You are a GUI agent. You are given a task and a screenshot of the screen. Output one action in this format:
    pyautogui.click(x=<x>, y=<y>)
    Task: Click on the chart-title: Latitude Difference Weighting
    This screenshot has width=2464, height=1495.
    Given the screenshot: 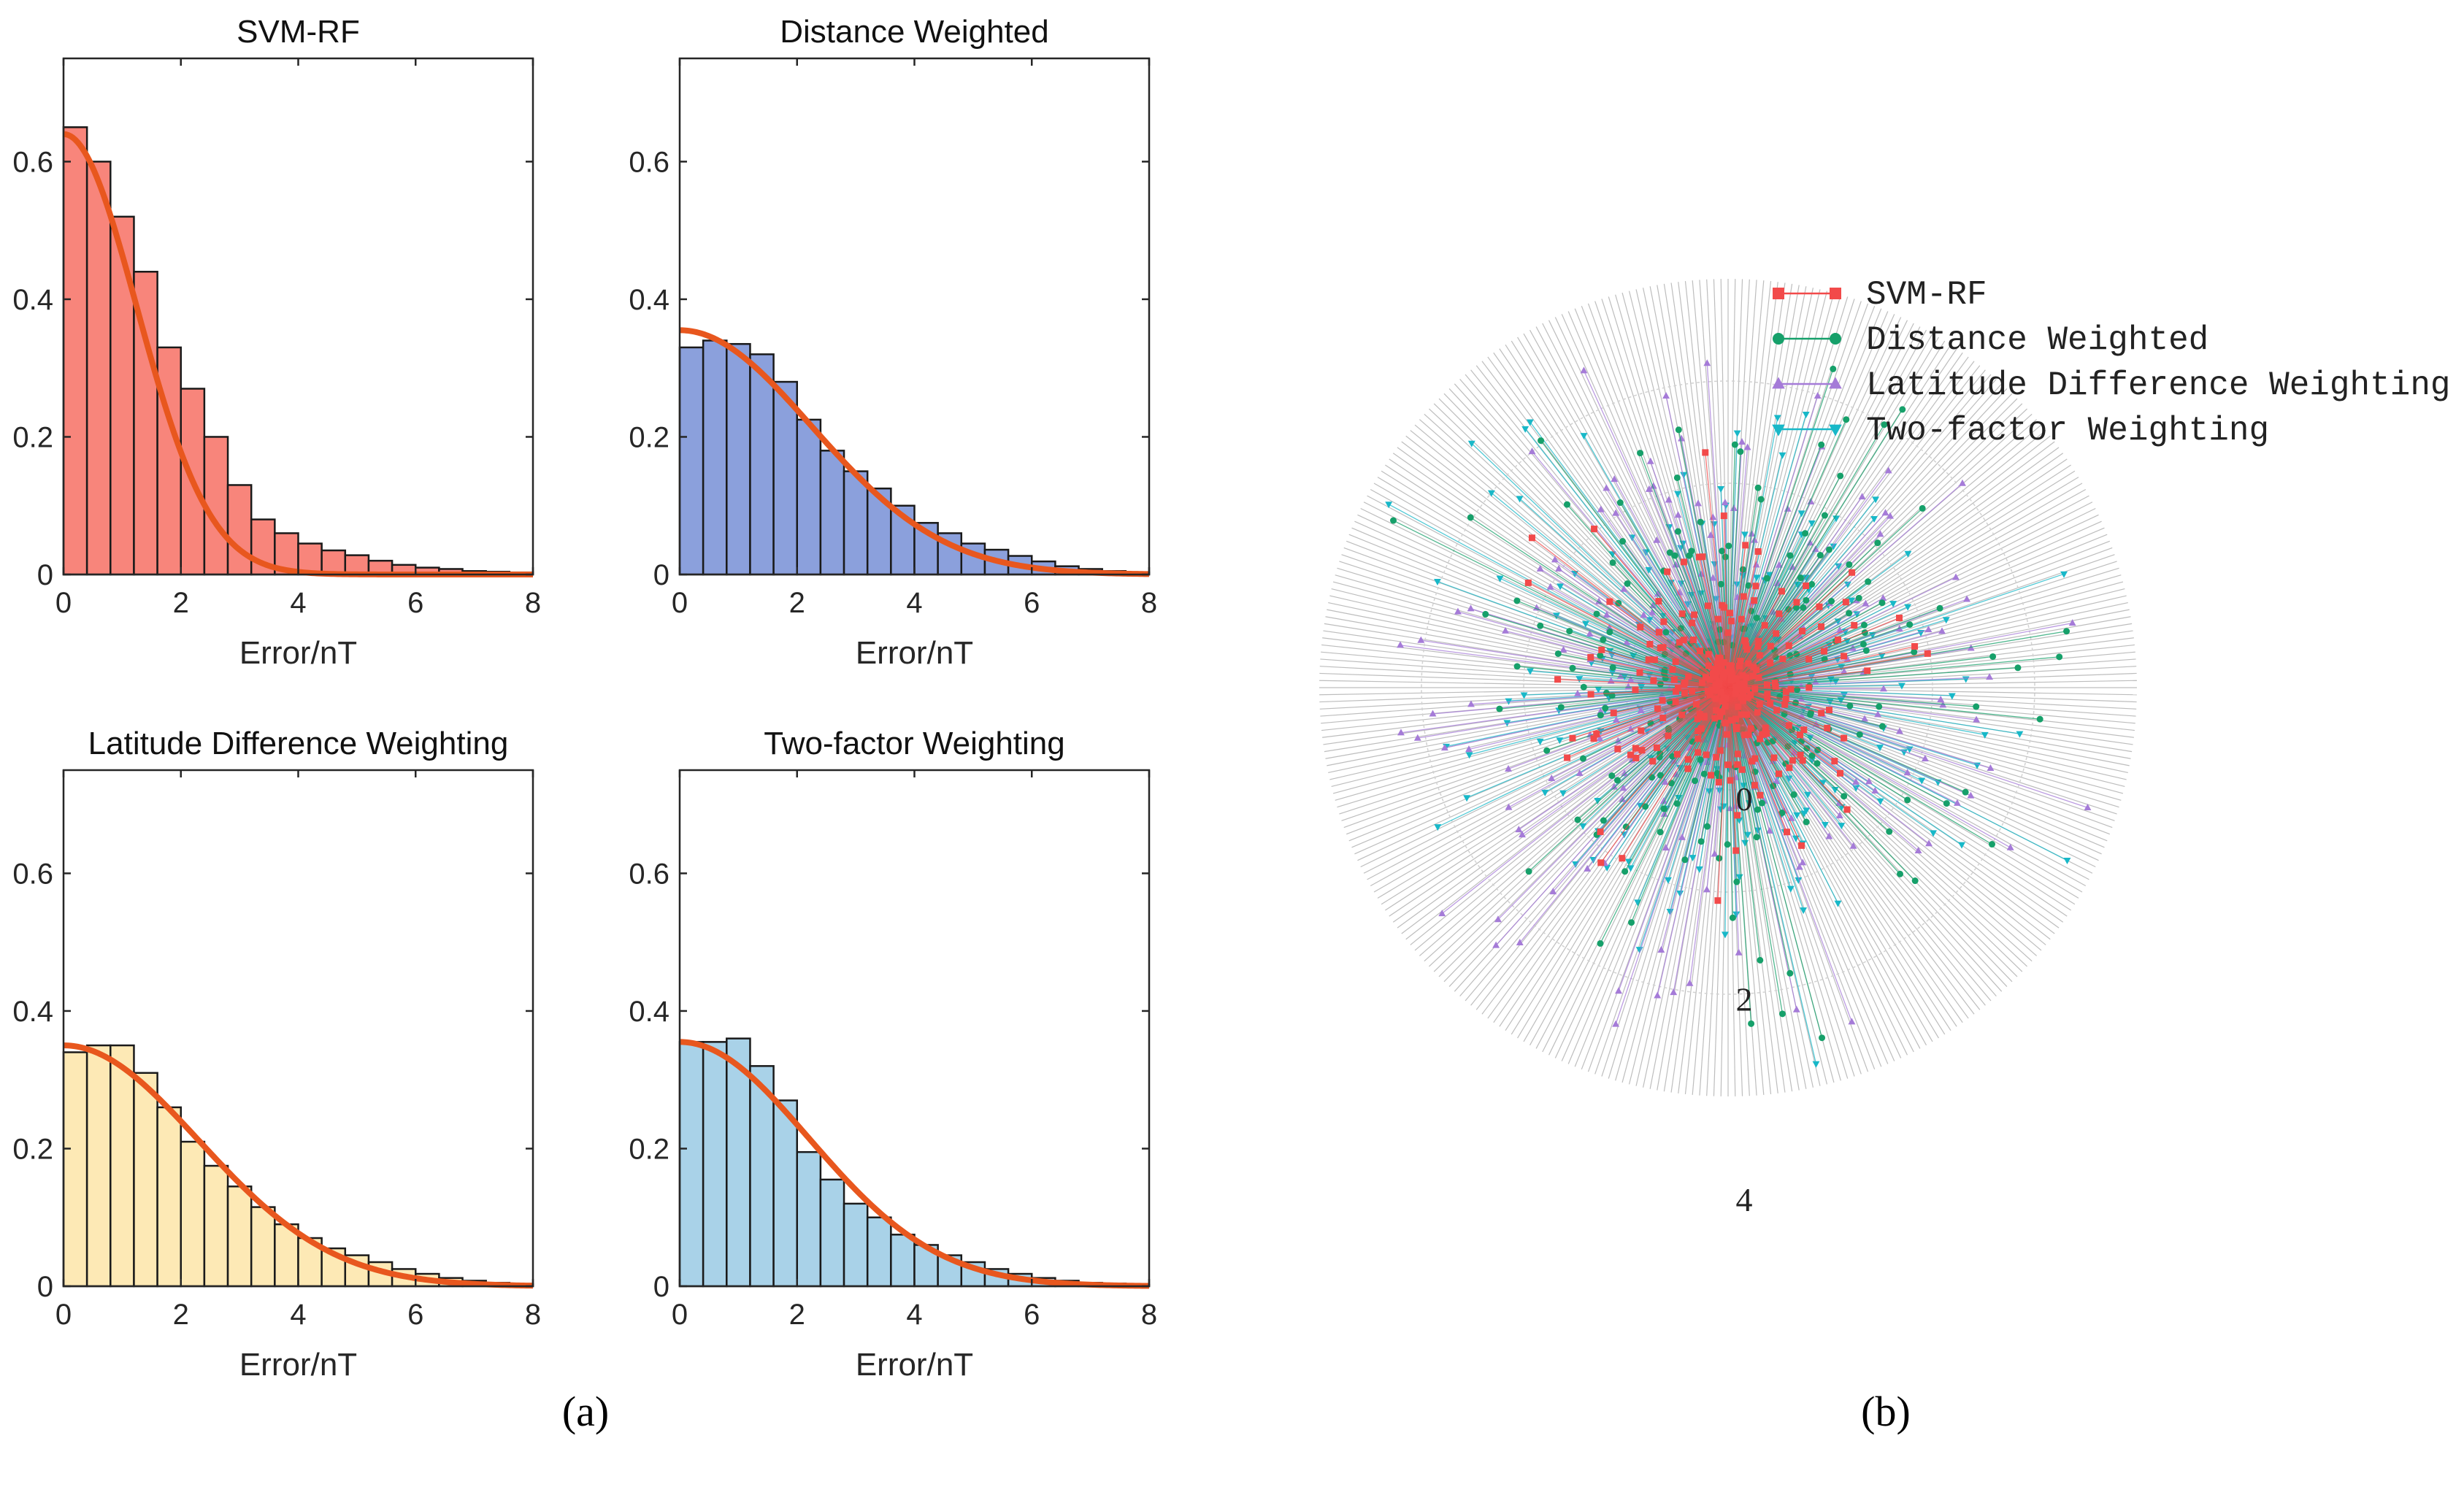 What is the action you would take?
    pyautogui.click(x=298, y=743)
    